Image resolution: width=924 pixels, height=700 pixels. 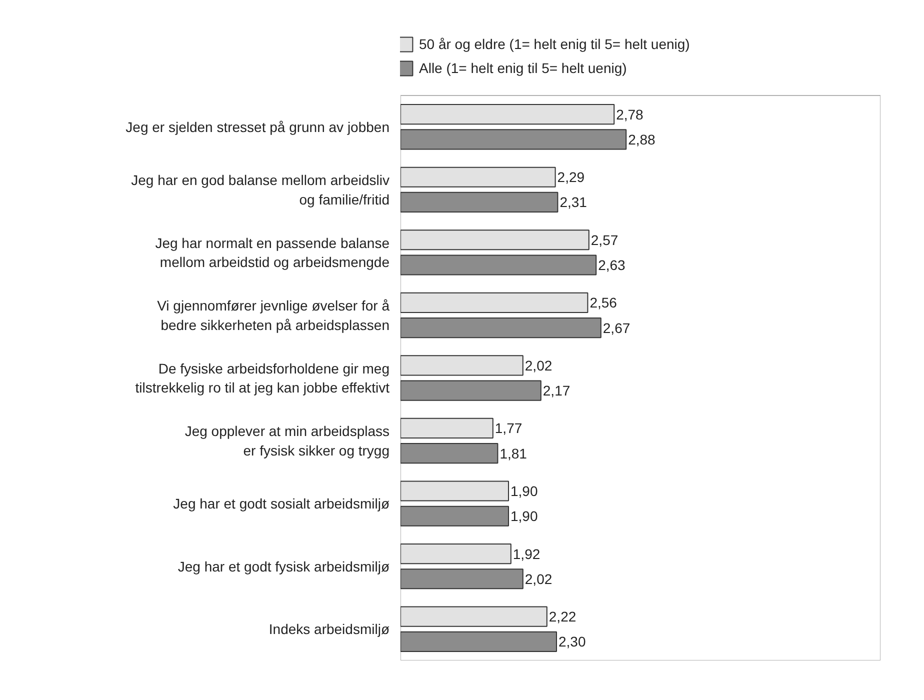 What do you see at coordinates (260, 190) in the screenshot?
I see `y-tick-label: Jeg har en god balanse mellom arbeidsliv og familie/fritid` at bounding box center [260, 190].